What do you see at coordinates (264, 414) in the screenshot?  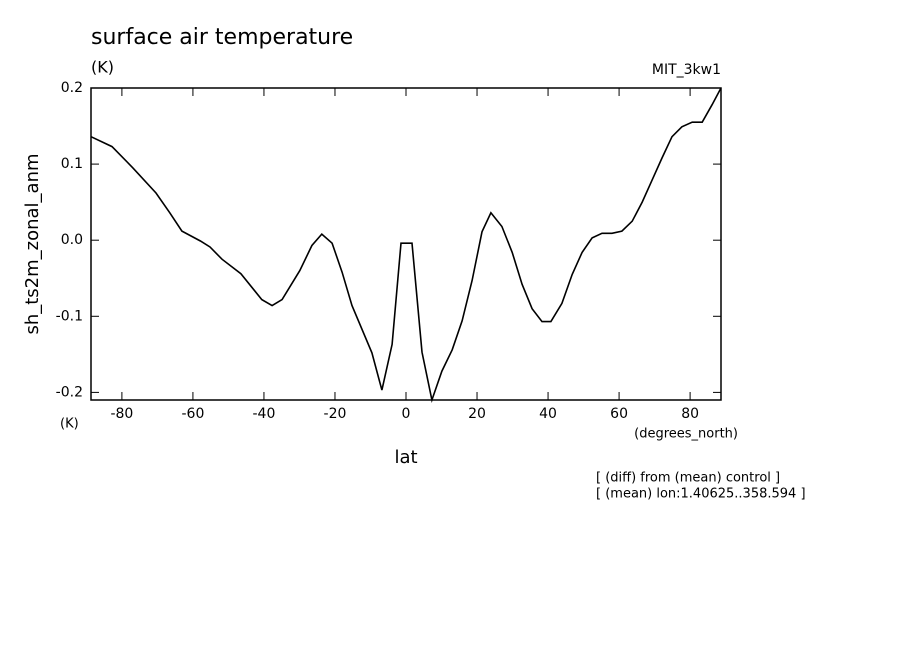 I see `x-tick-label: -40` at bounding box center [264, 414].